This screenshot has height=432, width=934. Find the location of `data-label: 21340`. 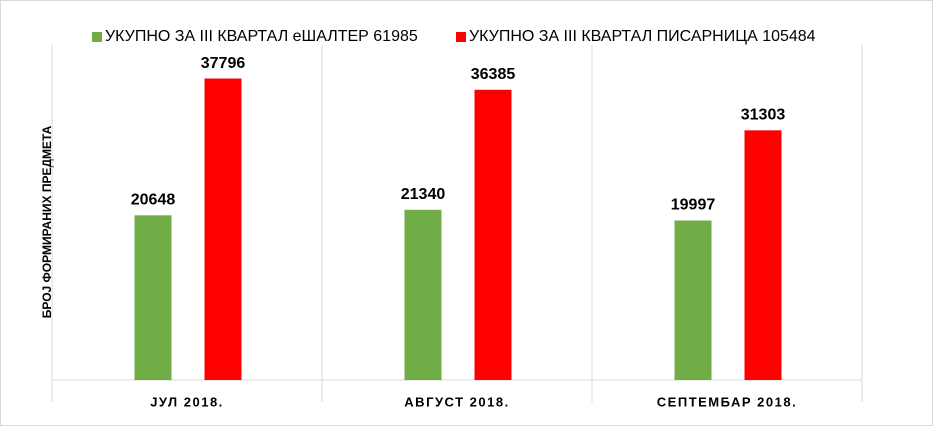

data-label: 21340 is located at coordinates (423, 194).